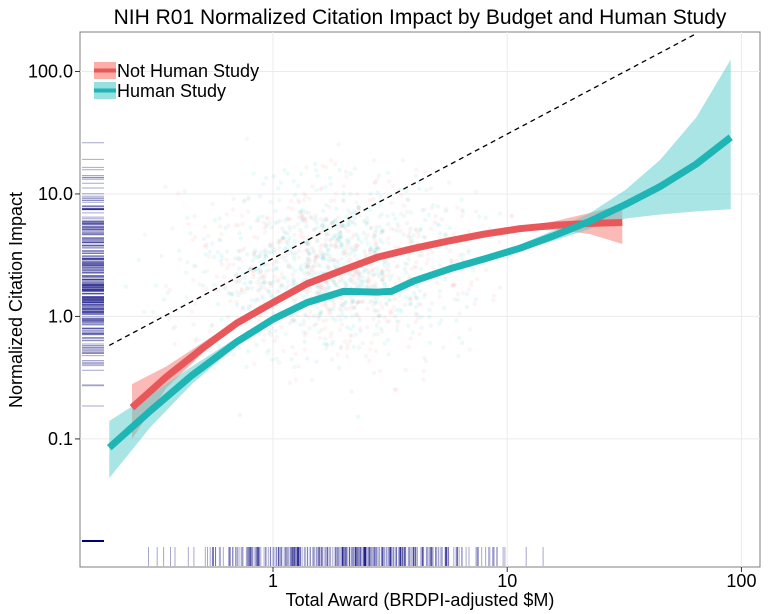 This screenshot has height=614, width=768. Describe the element at coordinates (176, 81) in the screenshot. I see `legend: Not Human Study Human Study` at that location.